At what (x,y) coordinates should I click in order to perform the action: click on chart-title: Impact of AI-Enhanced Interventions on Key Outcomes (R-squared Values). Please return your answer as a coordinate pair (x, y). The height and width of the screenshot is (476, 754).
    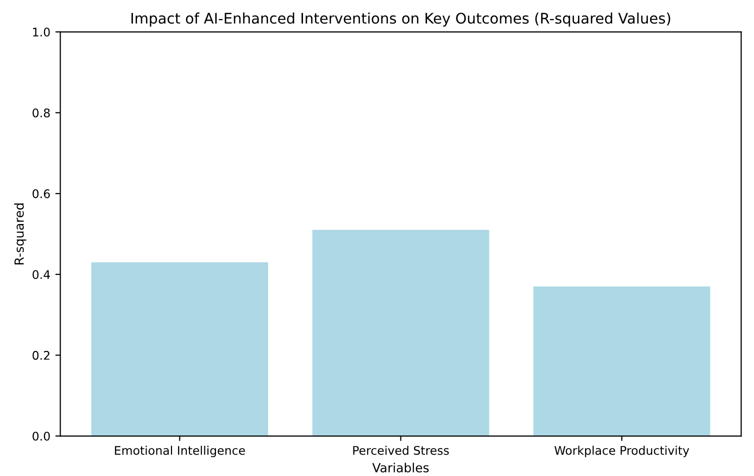
    Looking at the image, I should click on (400, 19).